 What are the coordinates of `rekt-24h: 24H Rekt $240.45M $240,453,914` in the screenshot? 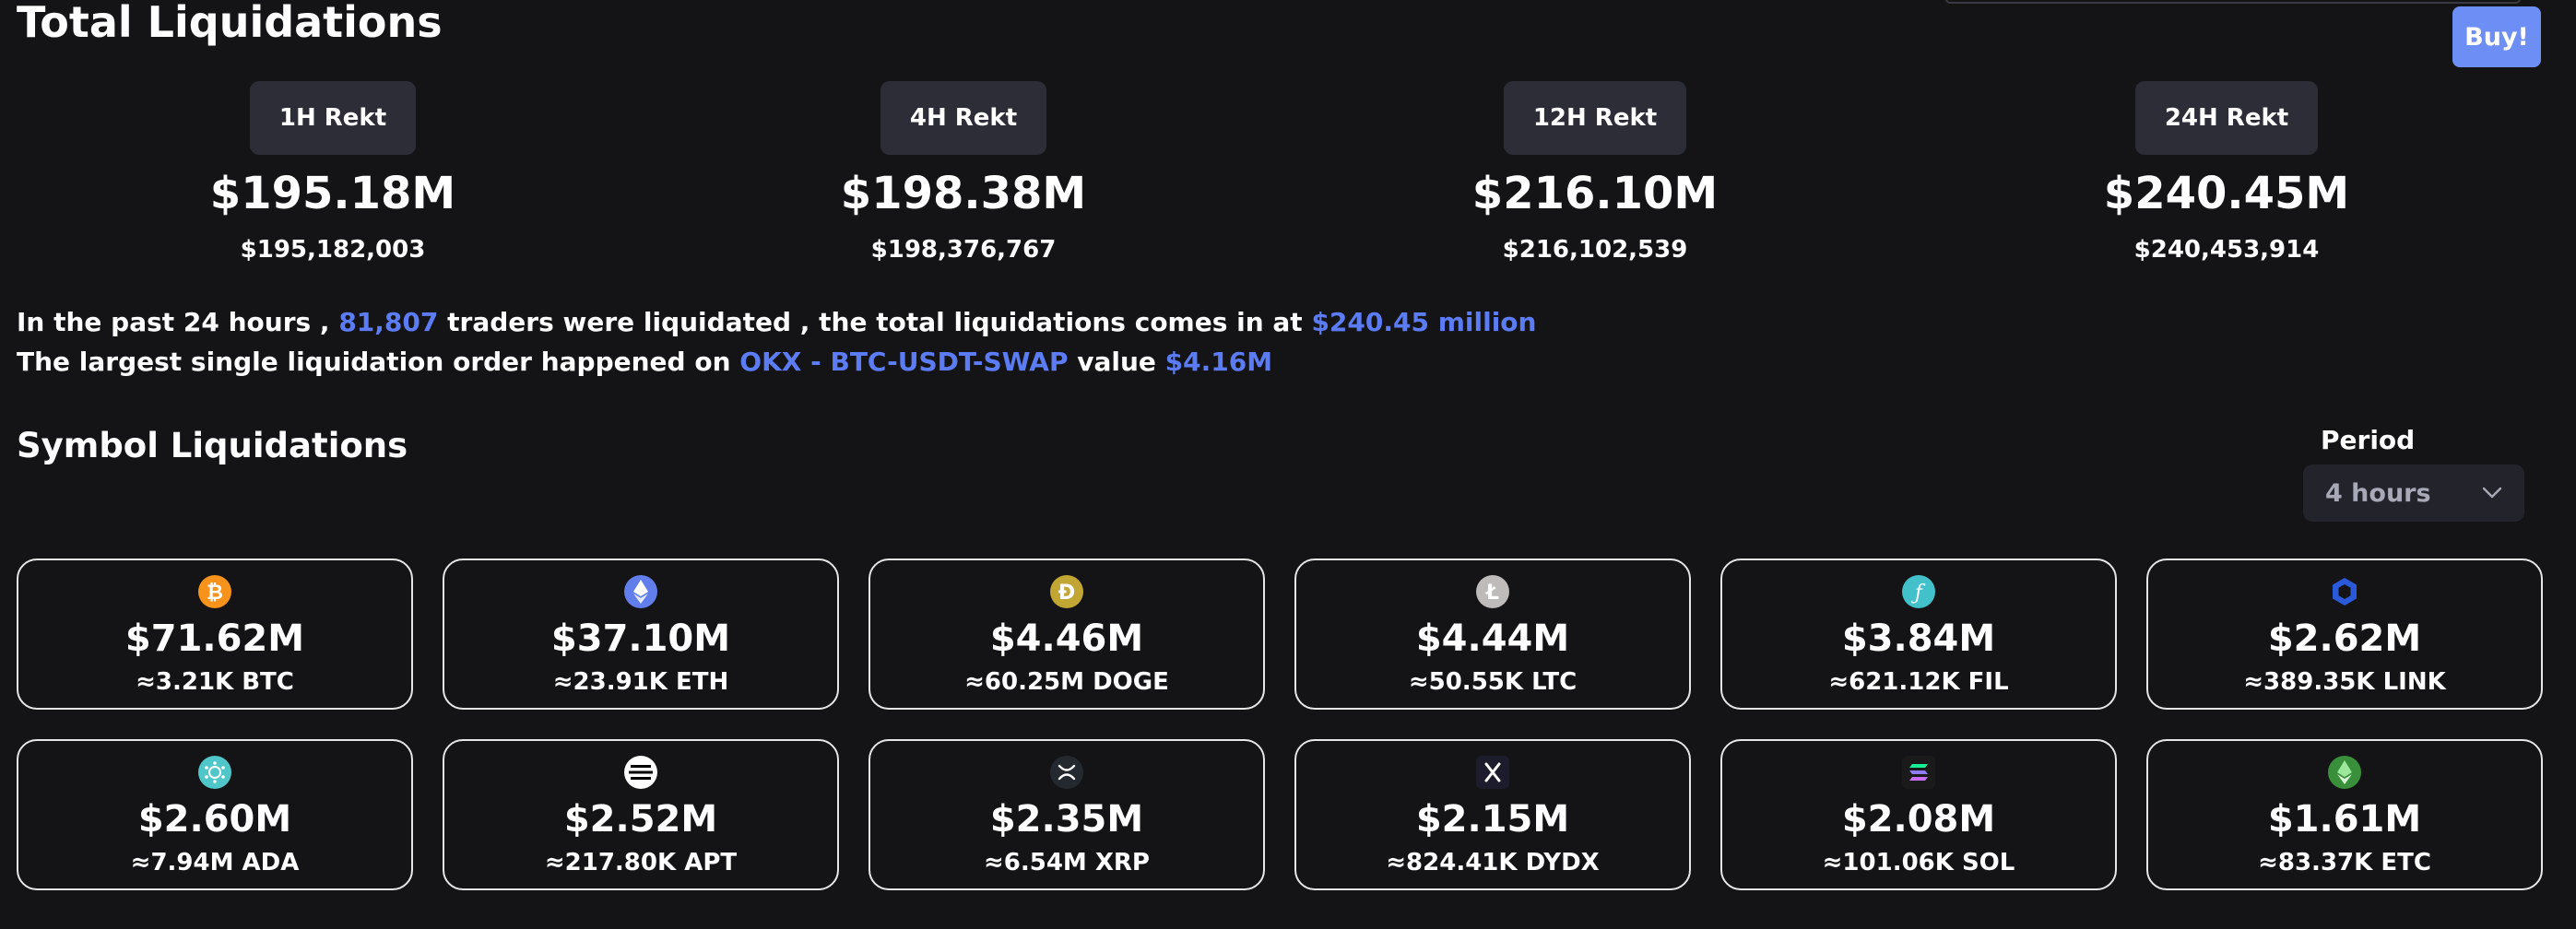 It's located at (2227, 172).